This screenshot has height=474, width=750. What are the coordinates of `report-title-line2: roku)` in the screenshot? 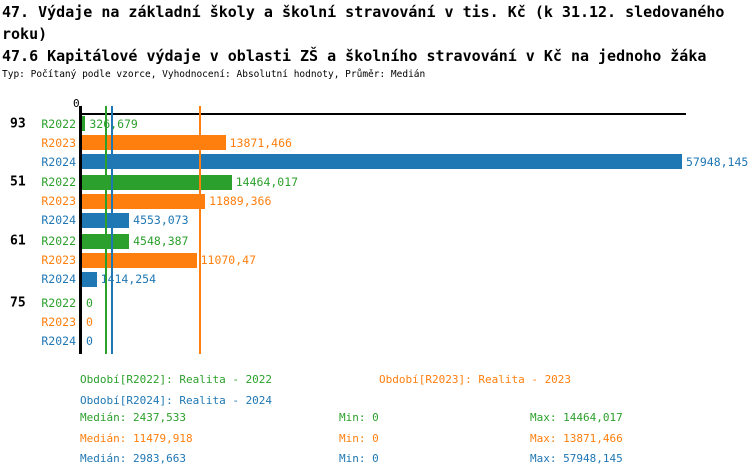 It's located at (25, 34).